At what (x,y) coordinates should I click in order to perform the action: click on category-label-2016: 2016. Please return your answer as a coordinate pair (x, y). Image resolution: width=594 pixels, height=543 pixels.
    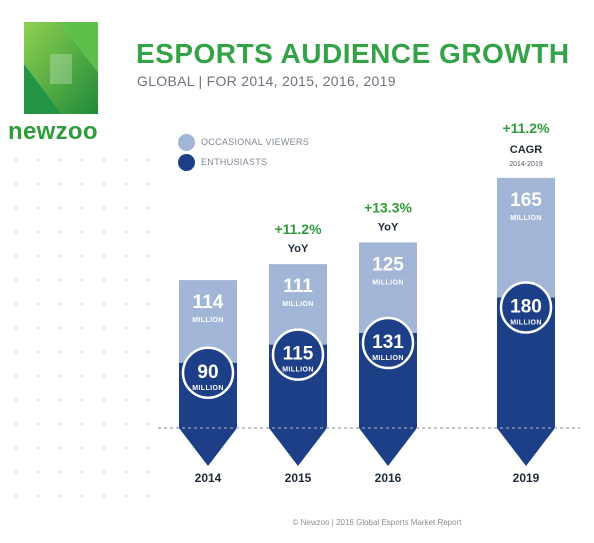
    Looking at the image, I should click on (388, 478).